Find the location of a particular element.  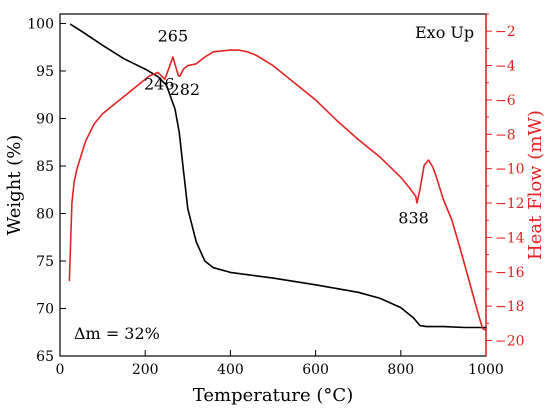

y-right-tick-label: −2 is located at coordinates (505, 32).